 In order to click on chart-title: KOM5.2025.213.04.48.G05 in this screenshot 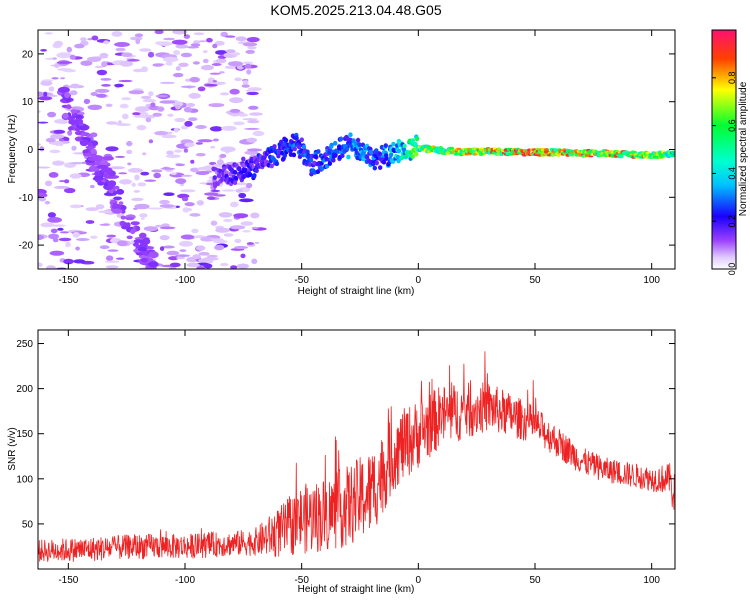, I will do `click(355, 10)`.